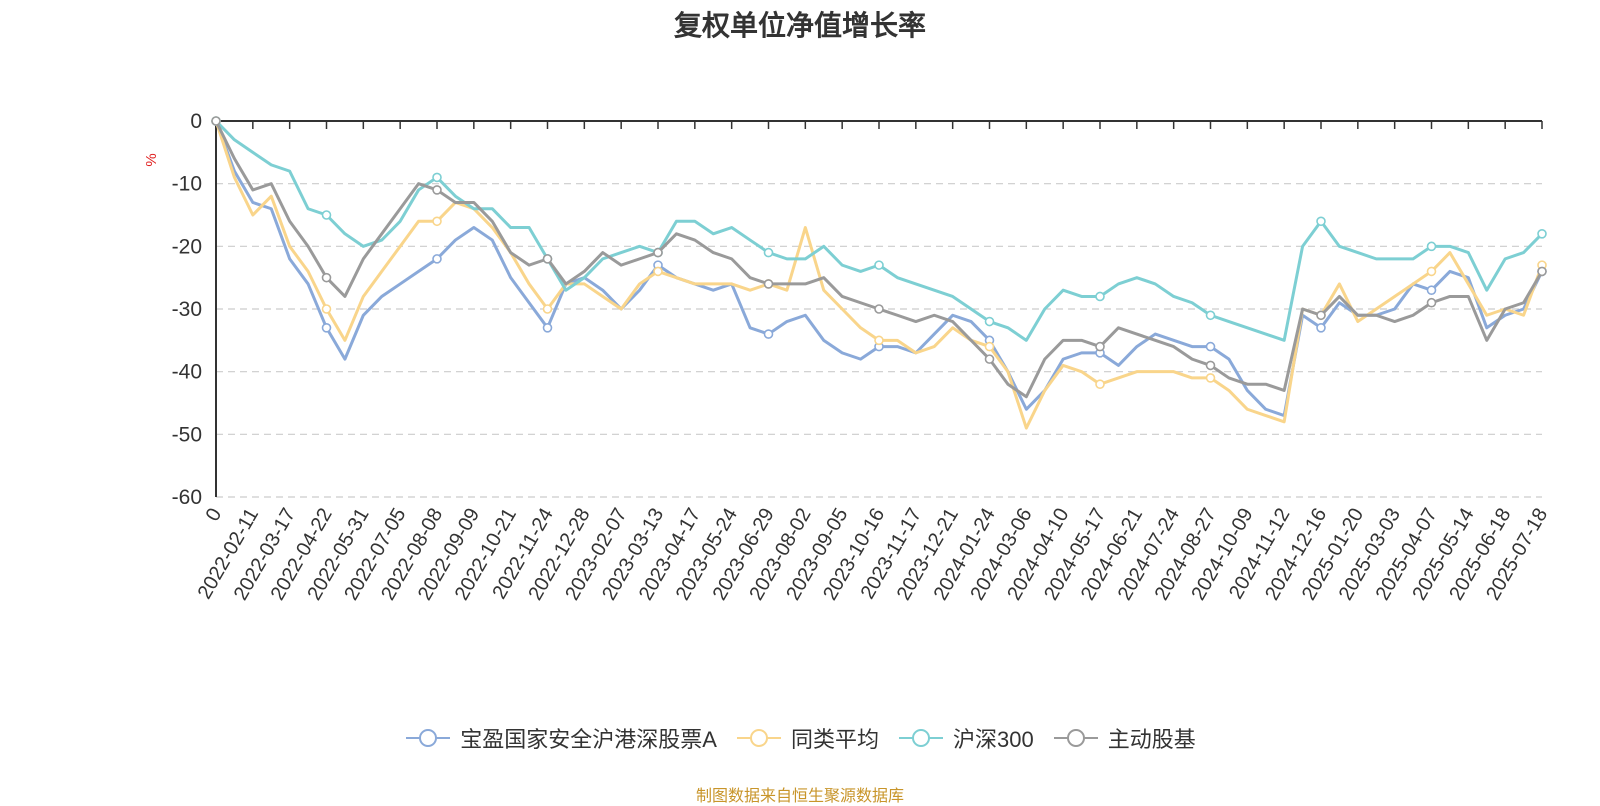 This screenshot has height=806, width=1600. What do you see at coordinates (1151, 739) in the screenshot?
I see `legend-label: 主动股基` at bounding box center [1151, 739].